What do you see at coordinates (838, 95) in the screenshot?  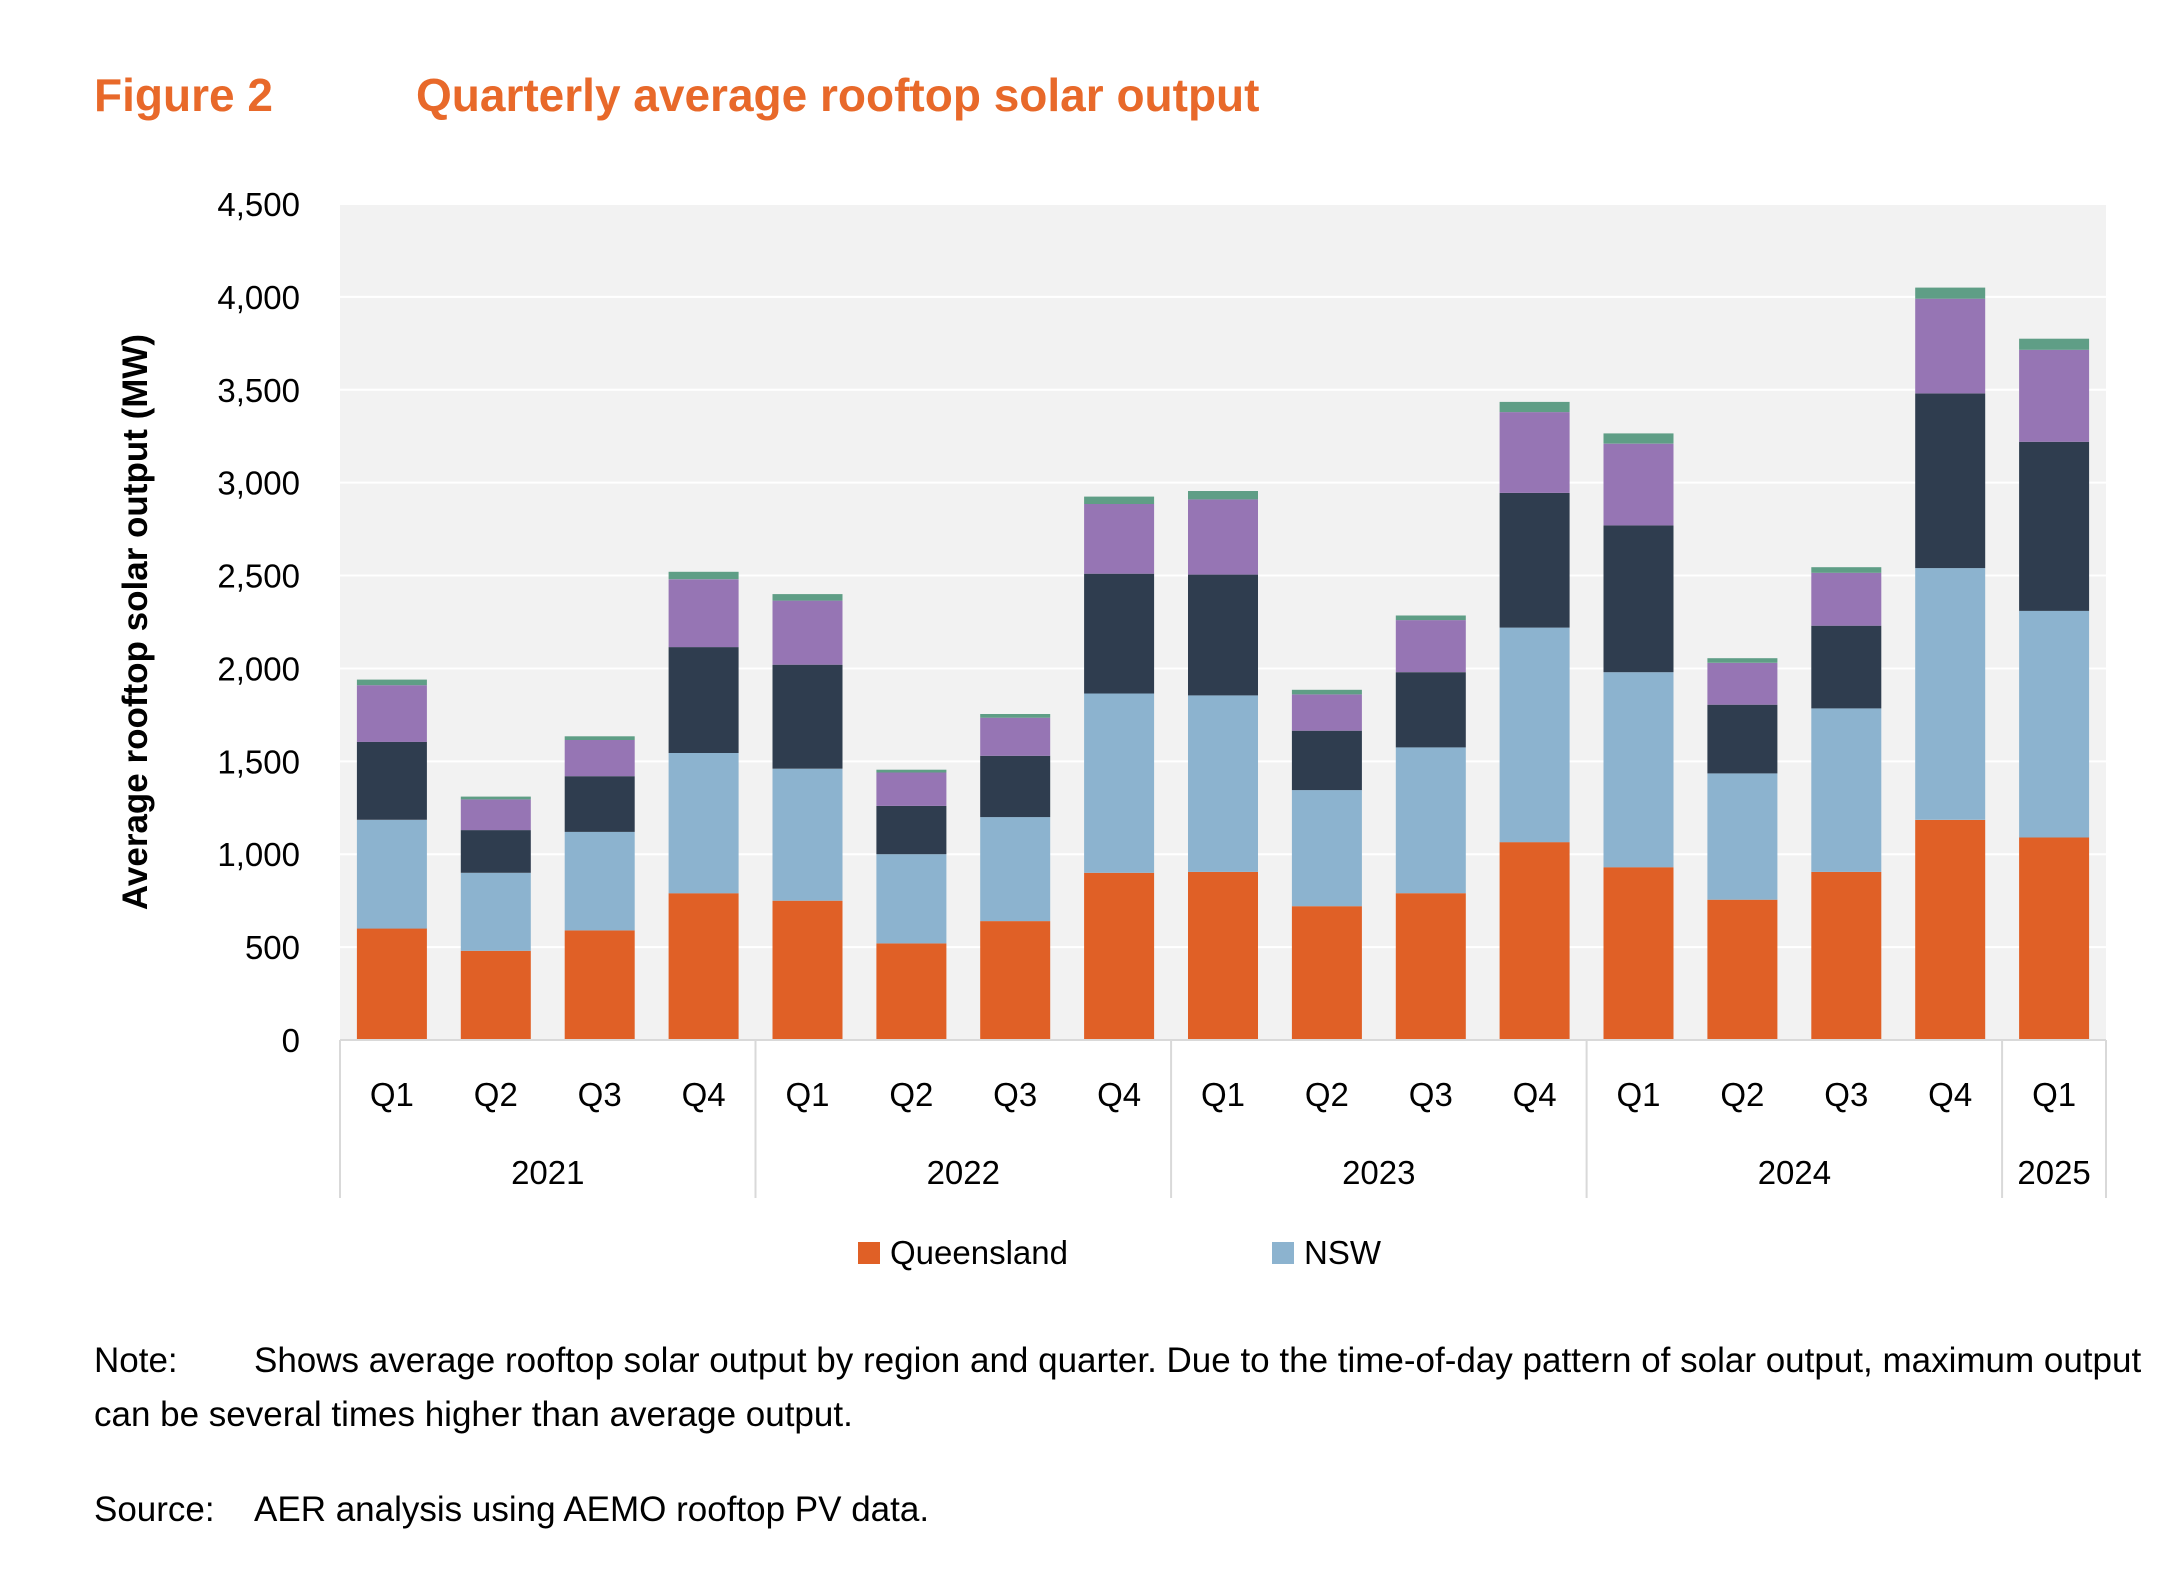 I see `figure-title-text: Quarterly average rooftop solar output` at bounding box center [838, 95].